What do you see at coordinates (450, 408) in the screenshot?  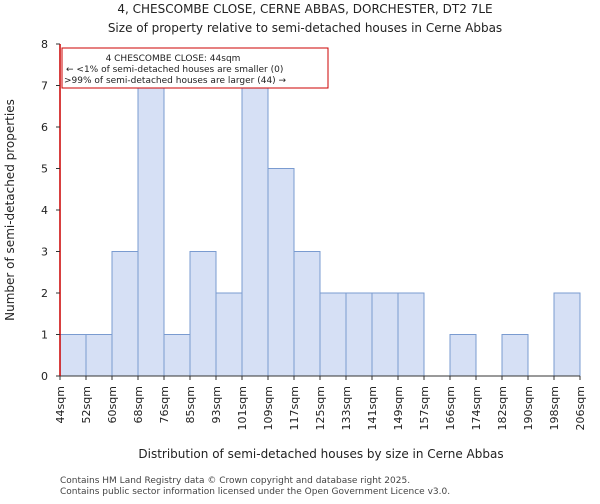 I see `x-tick-label: 166sqm` at bounding box center [450, 408].